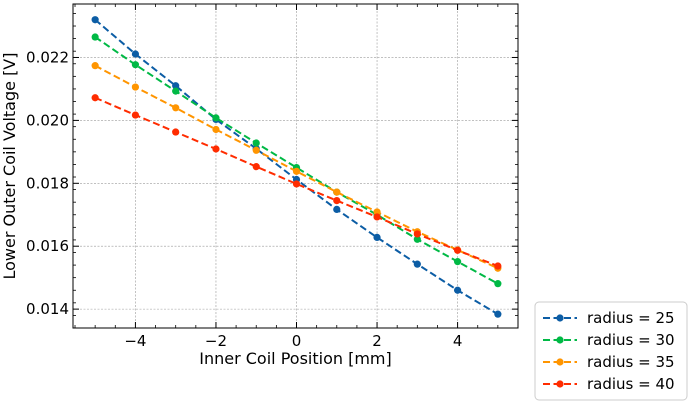 The width and height of the screenshot is (690, 405). I want to click on x-tick-label: −4, so click(135, 341).